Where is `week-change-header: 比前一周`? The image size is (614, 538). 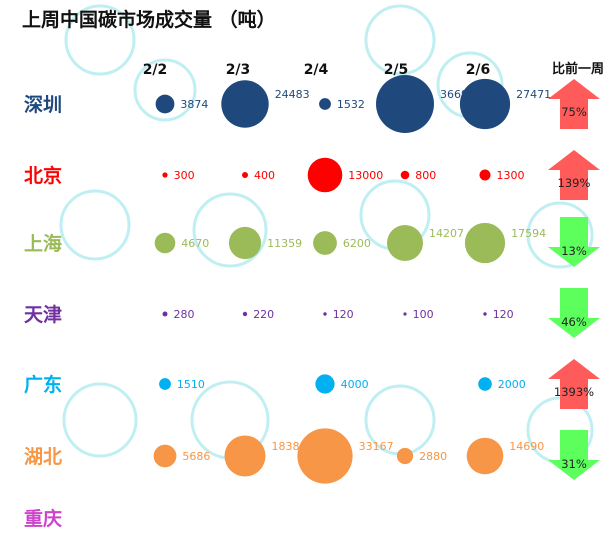
week-change-header: 比前一周 is located at coordinates (578, 69).